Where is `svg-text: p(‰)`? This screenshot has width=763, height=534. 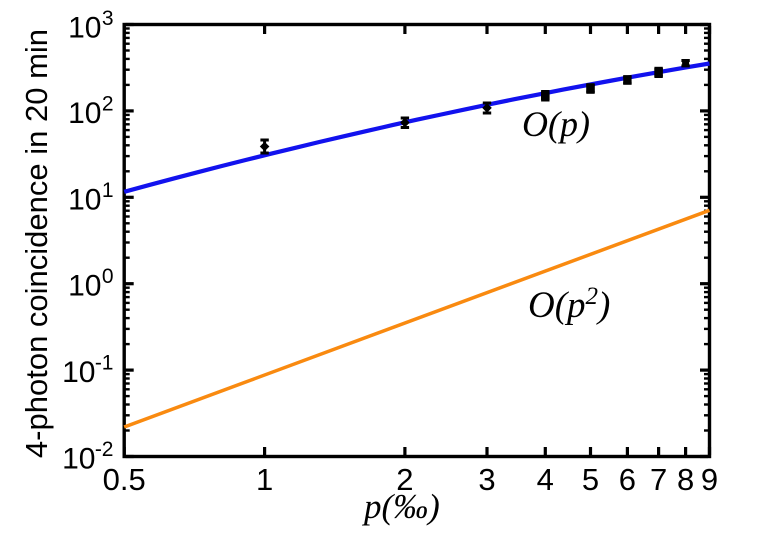 svg-text: p(‰) is located at coordinates (400, 506).